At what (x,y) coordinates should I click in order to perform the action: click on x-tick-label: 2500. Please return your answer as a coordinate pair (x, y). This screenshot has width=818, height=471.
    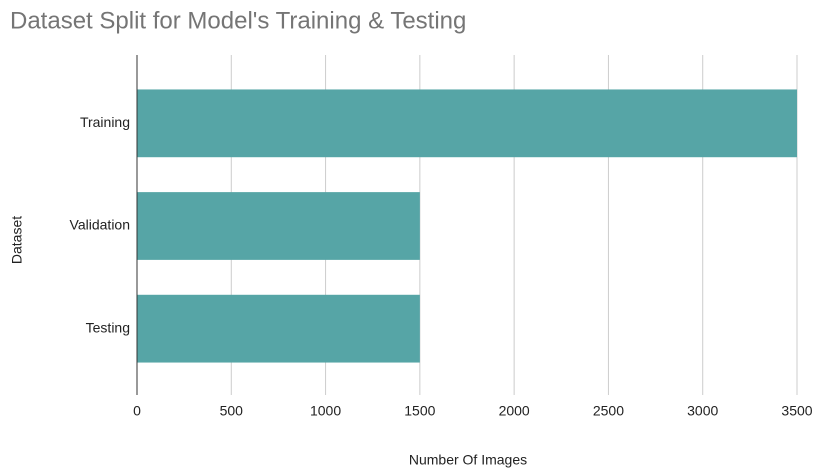
    Looking at the image, I should click on (608, 411).